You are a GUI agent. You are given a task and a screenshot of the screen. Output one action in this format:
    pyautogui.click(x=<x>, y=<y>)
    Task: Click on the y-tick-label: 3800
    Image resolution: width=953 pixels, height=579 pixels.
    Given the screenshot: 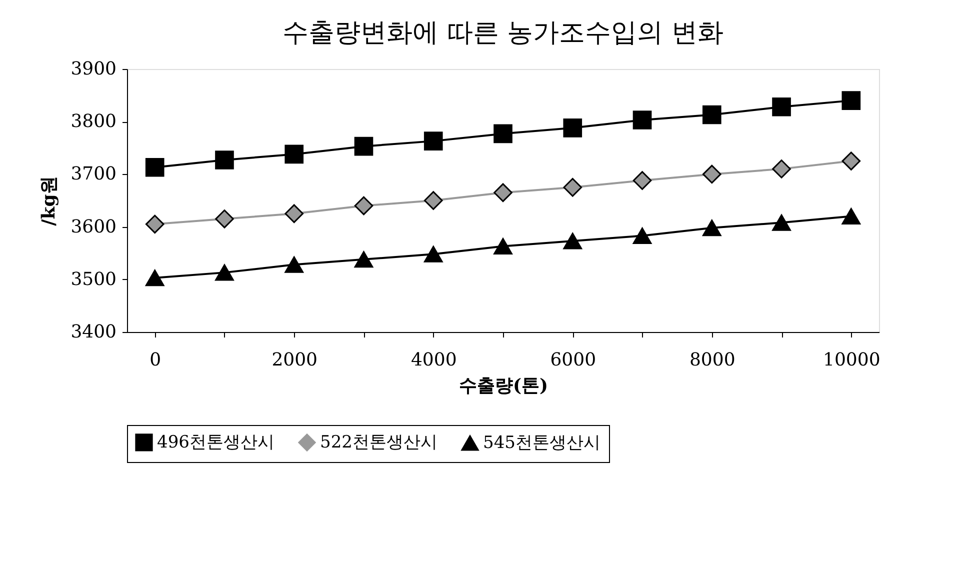 What is the action you would take?
    pyautogui.click(x=93, y=121)
    